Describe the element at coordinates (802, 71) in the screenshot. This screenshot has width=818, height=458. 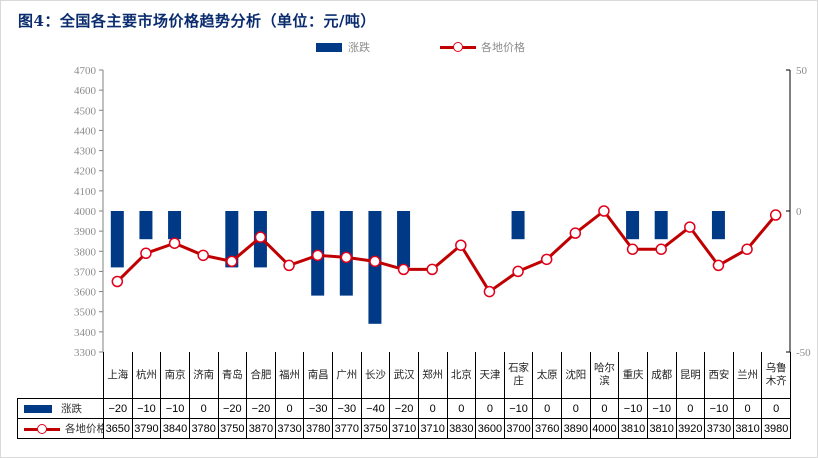
I see `right-axis-tick-label: 50` at that location.